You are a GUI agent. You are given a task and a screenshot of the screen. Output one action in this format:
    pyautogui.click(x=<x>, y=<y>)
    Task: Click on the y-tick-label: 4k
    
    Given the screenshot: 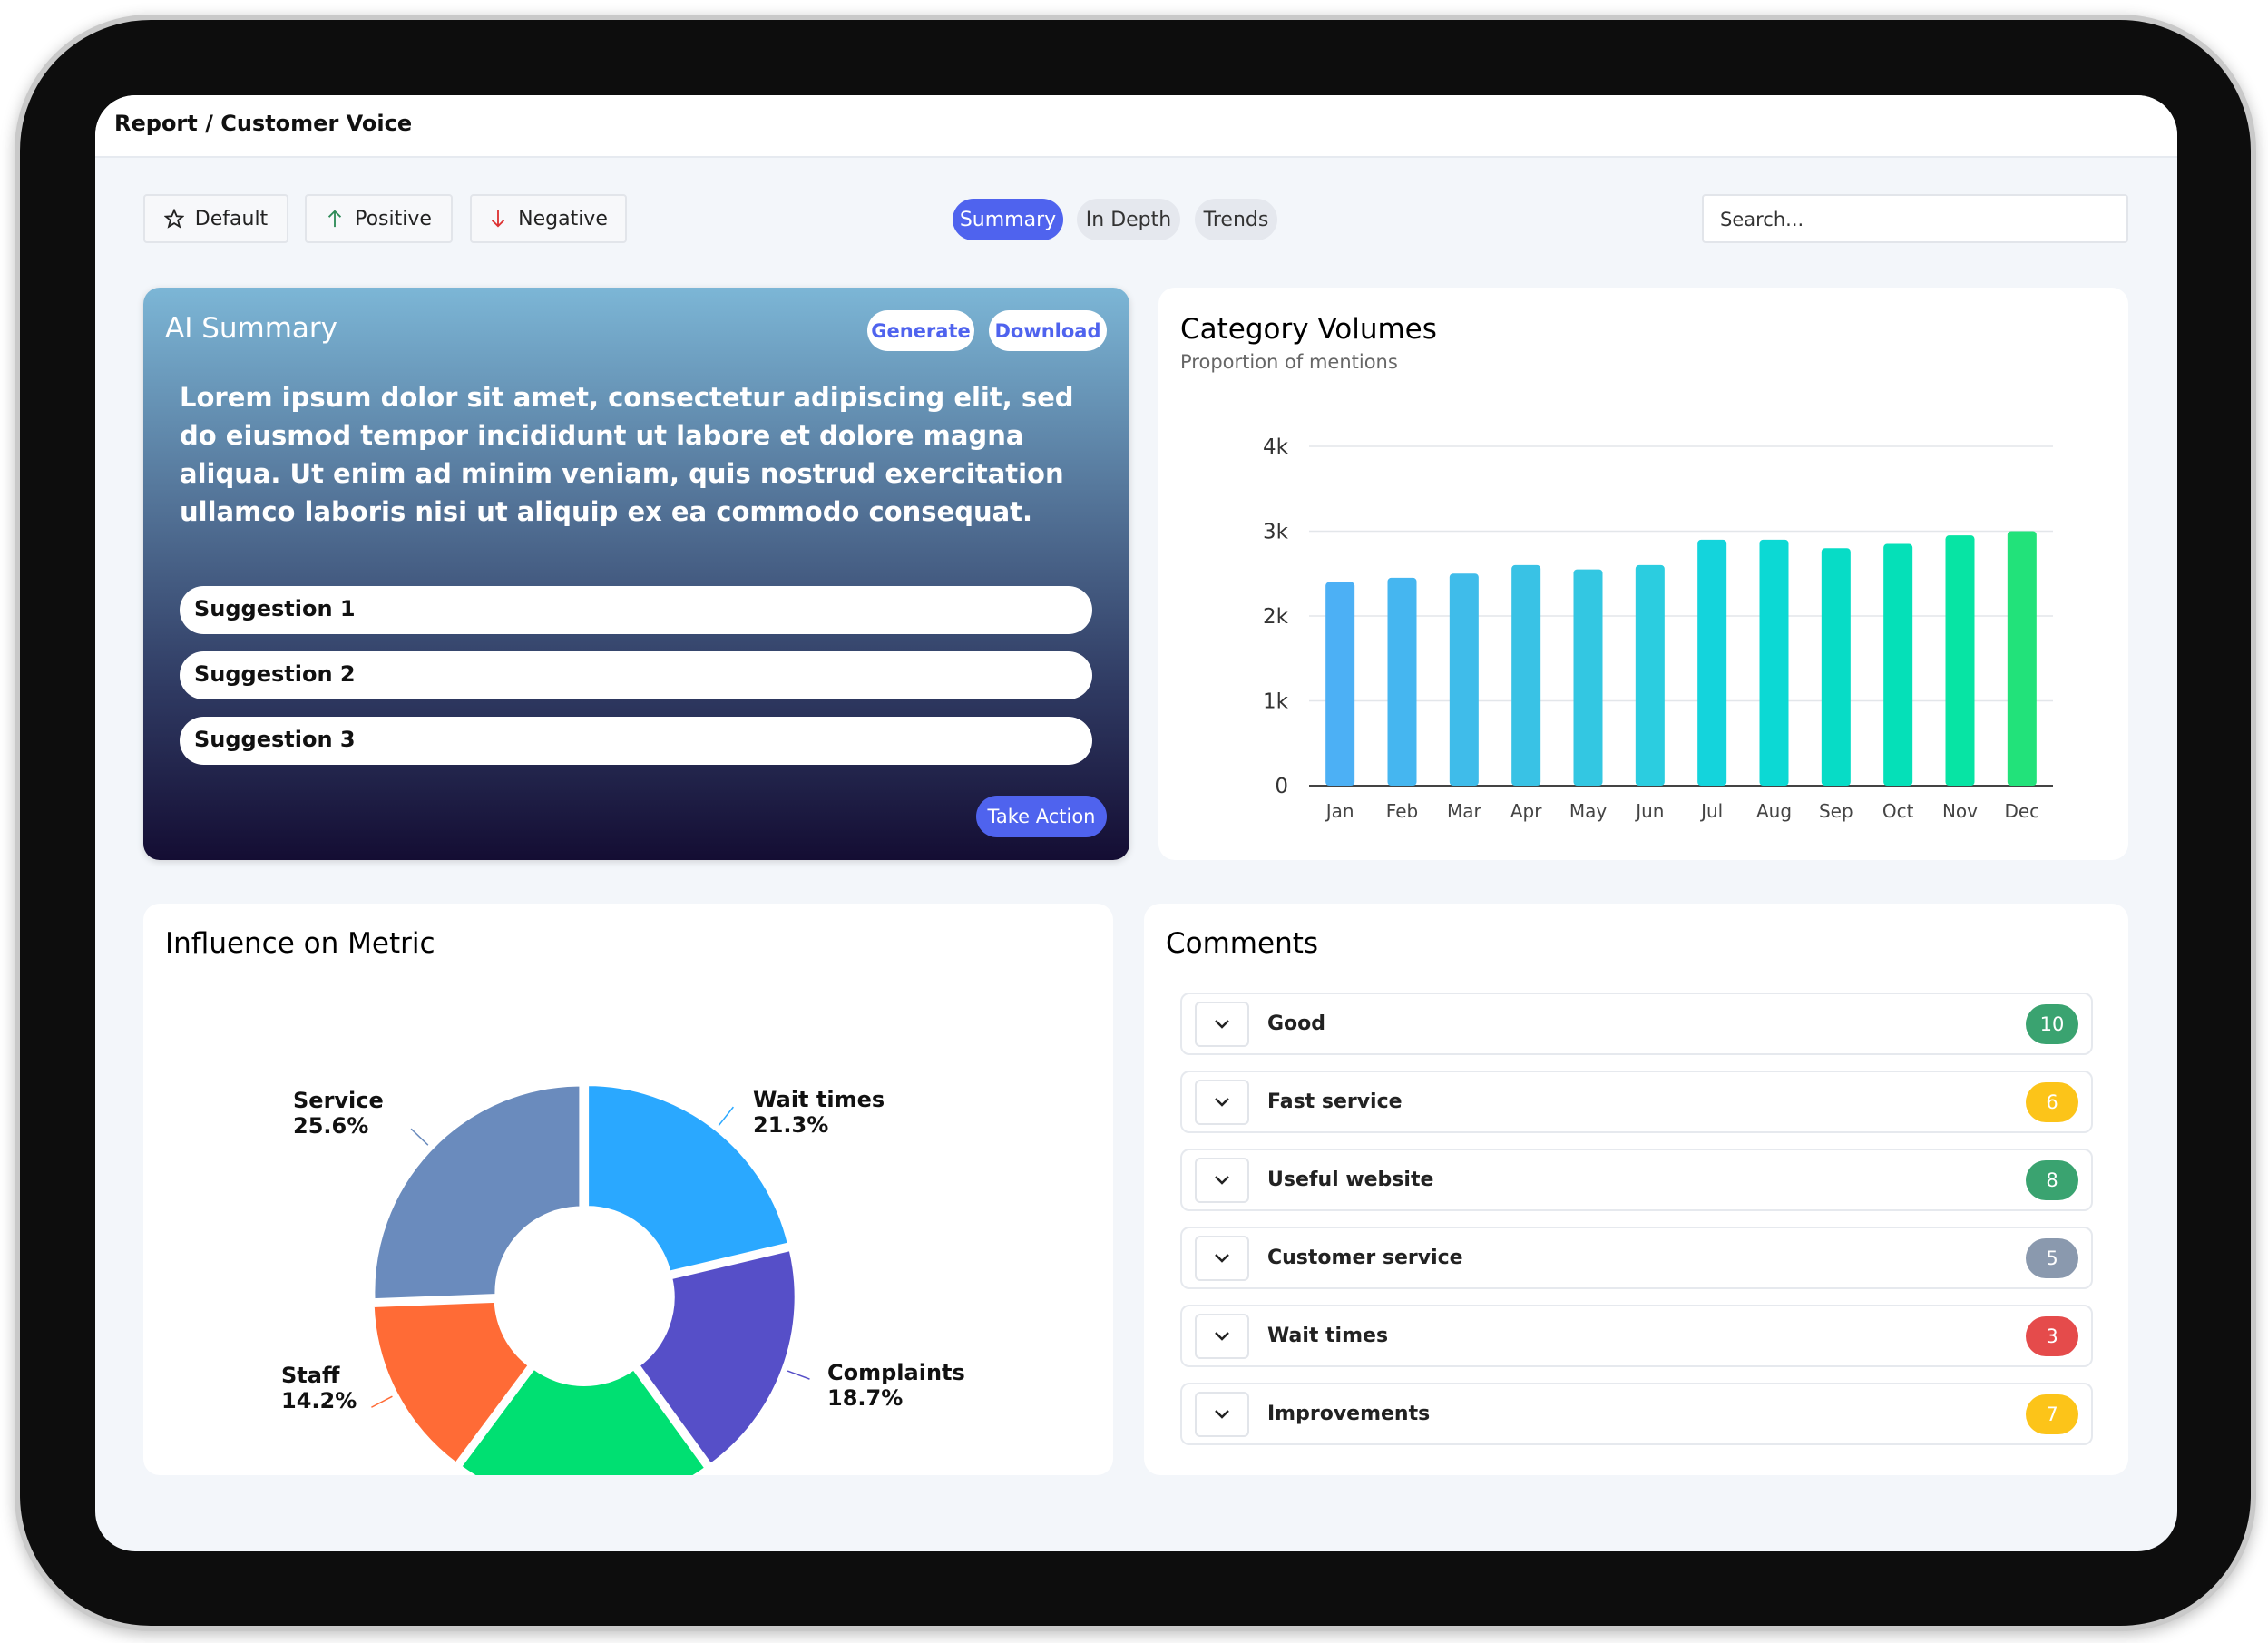 What is the action you would take?
    pyautogui.click(x=1276, y=447)
    